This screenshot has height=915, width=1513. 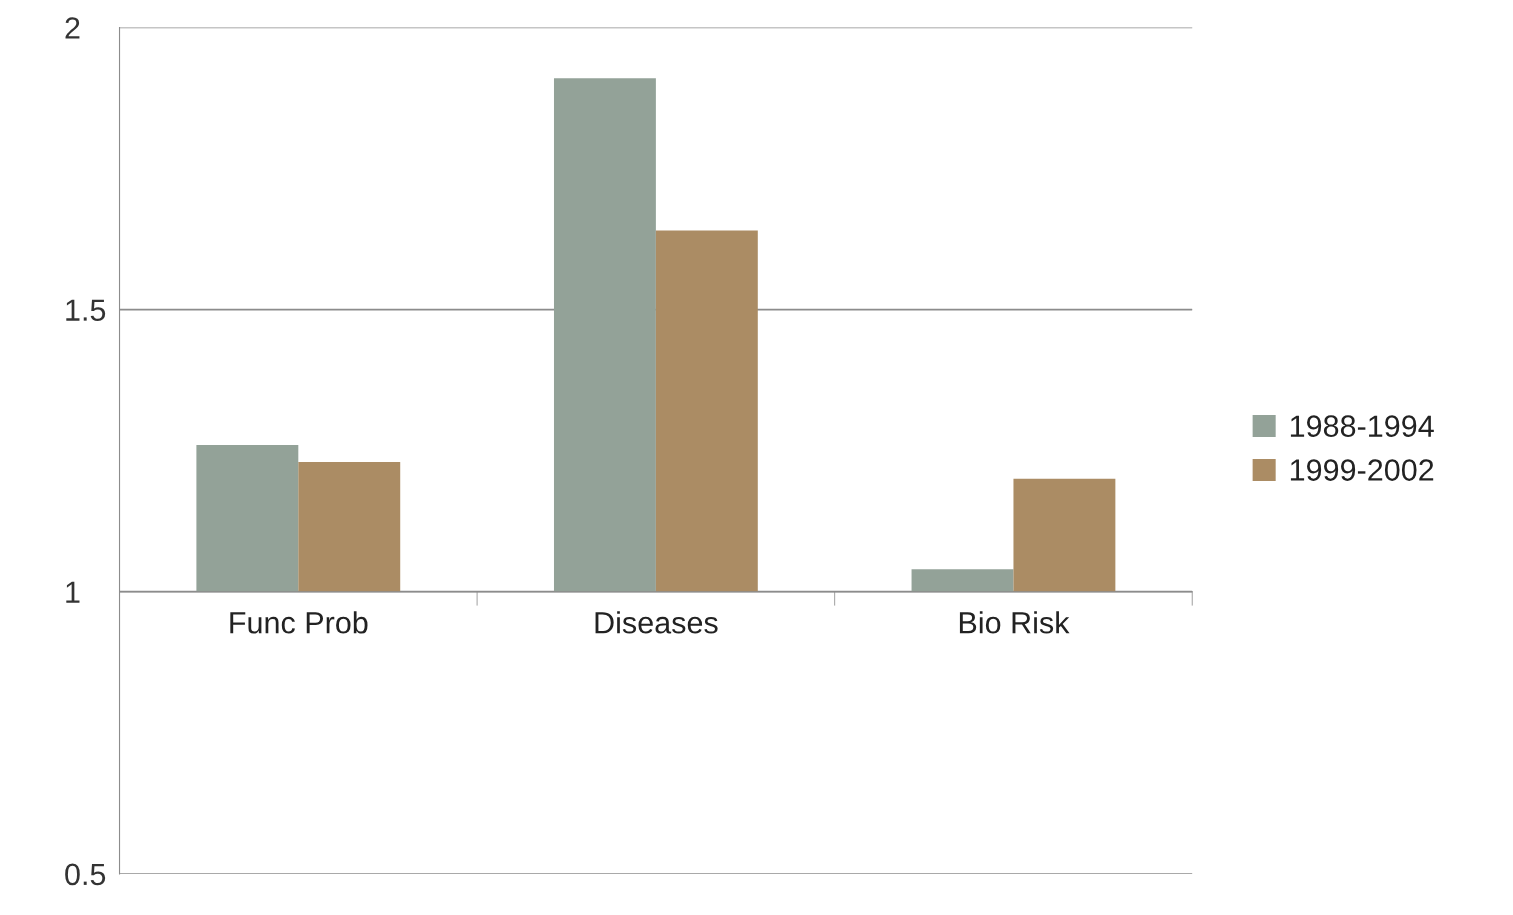 I want to click on x-tick-label: Diseases, so click(x=656, y=622).